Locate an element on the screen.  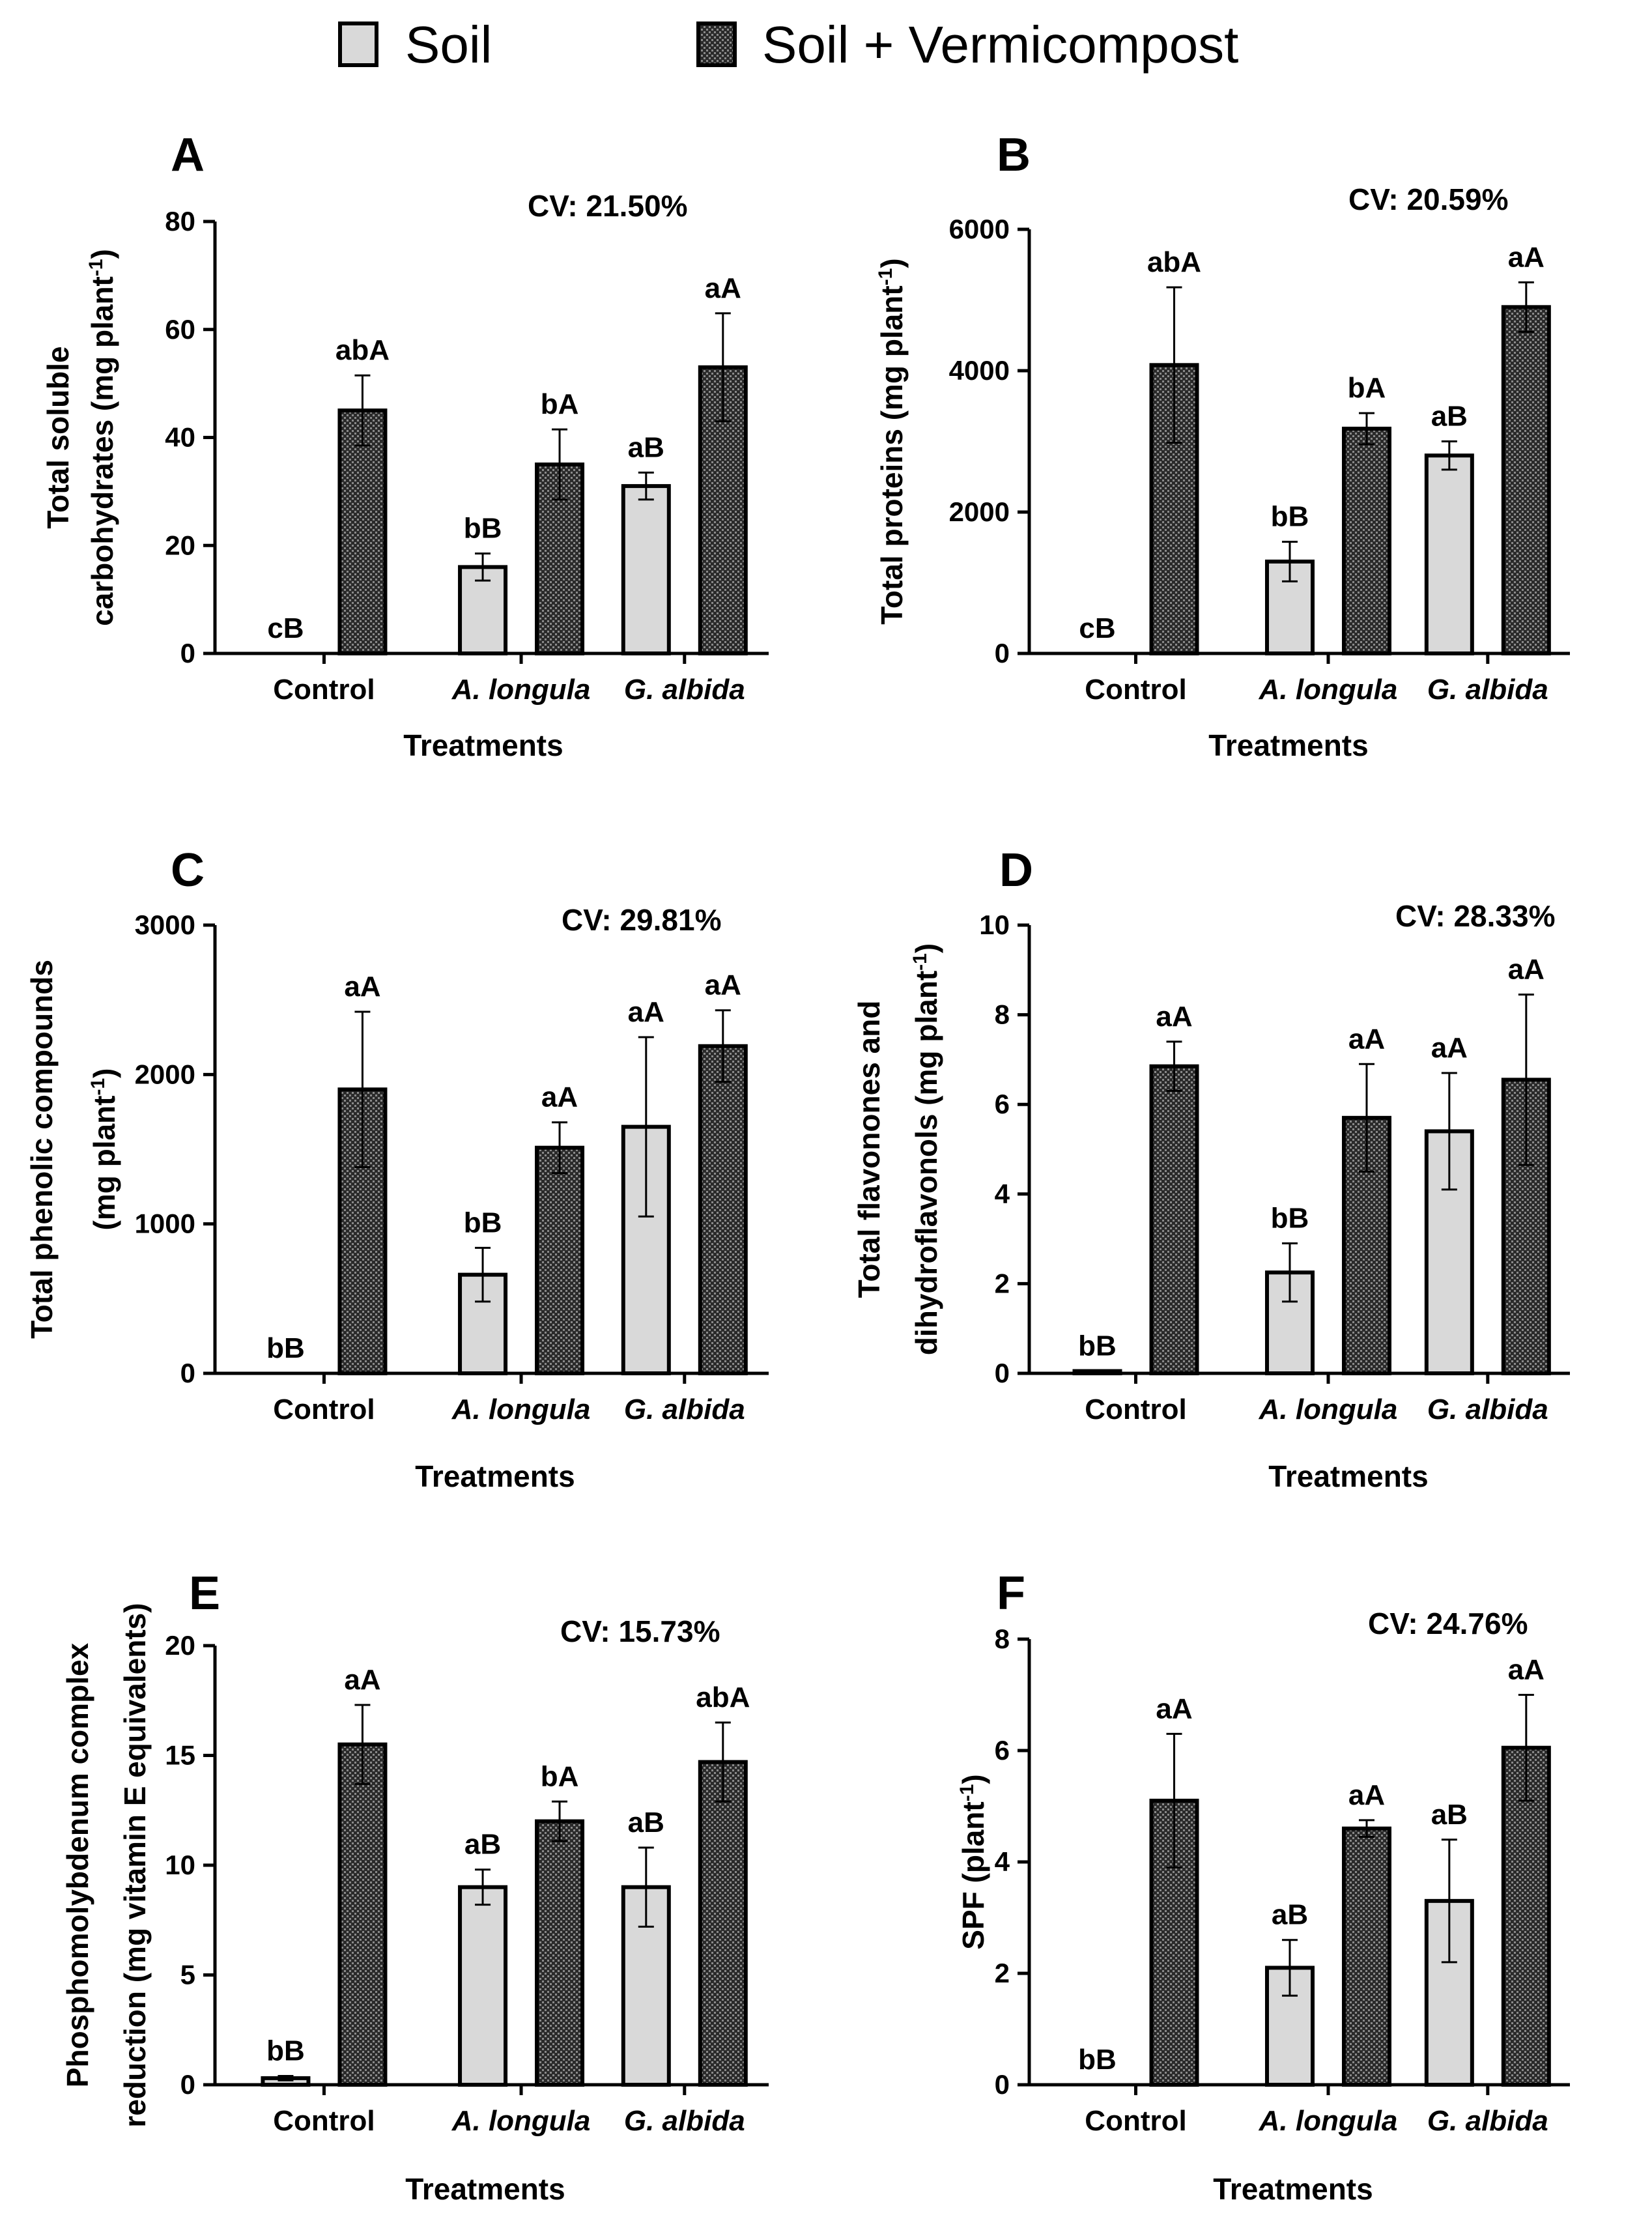
panel-a-ytick-label: 40 is located at coordinates (180, 437).